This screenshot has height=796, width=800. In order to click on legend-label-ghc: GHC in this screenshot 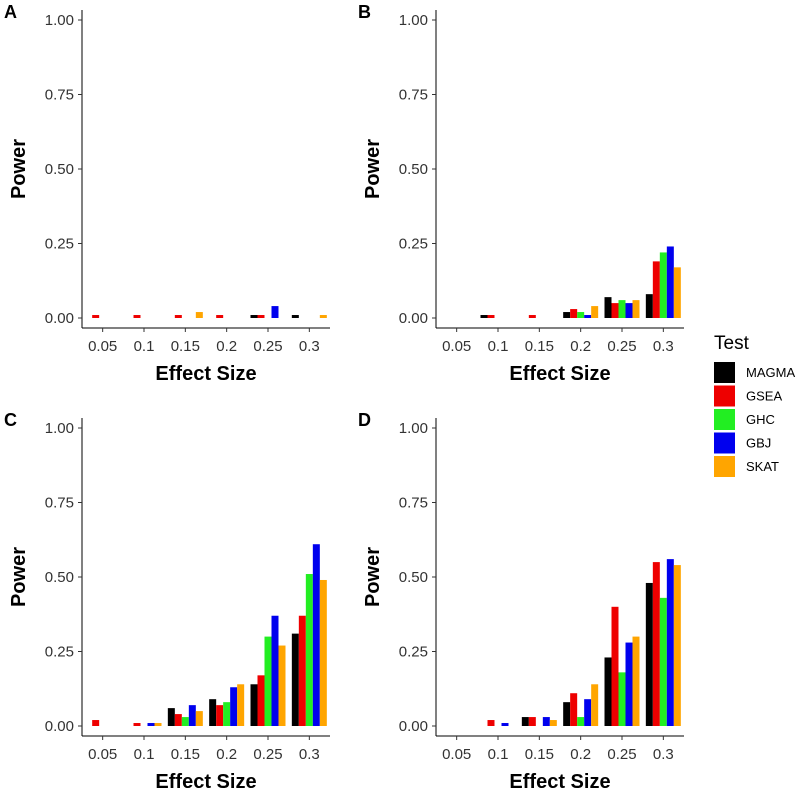, I will do `click(760, 419)`.